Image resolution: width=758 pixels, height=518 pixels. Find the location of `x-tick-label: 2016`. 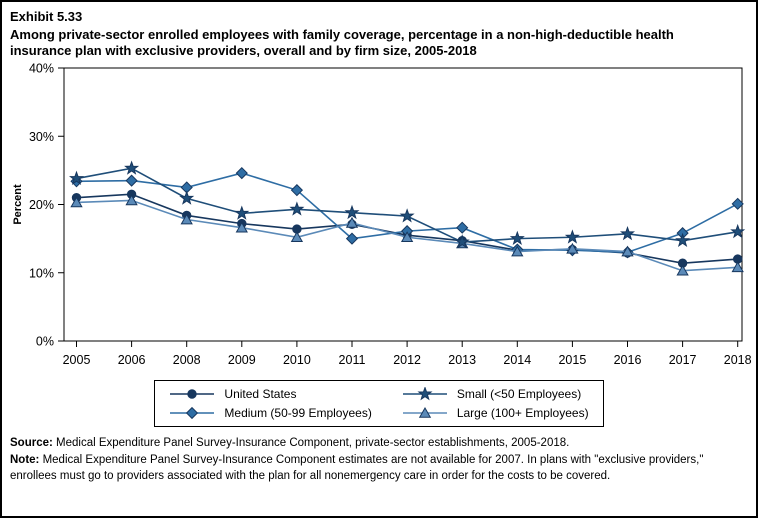

x-tick-label: 2016 is located at coordinates (628, 360).